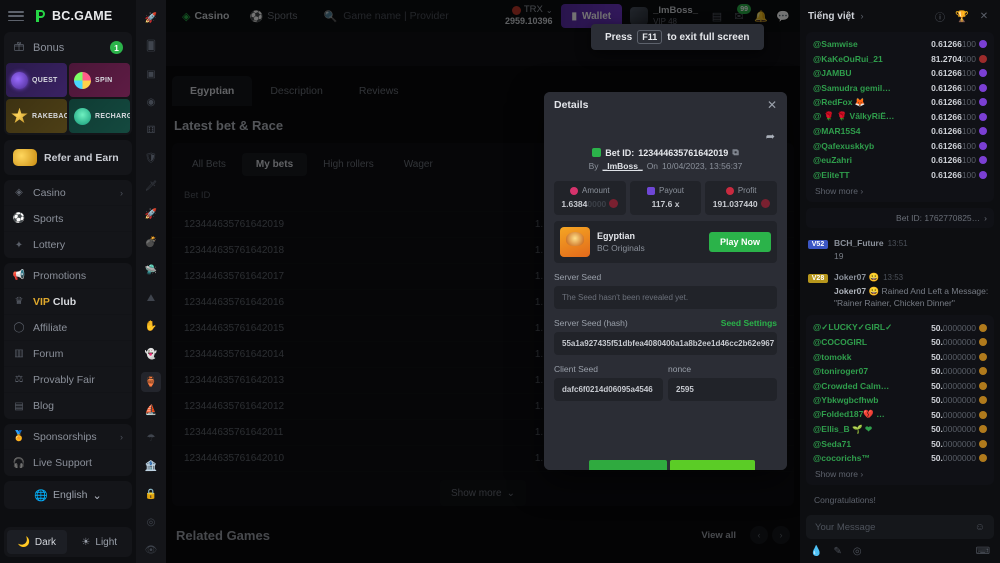 This screenshot has width=1000, height=563. What do you see at coordinates (68, 219) in the screenshot?
I see `sidebar-item-sports: ⚽ Sports` at bounding box center [68, 219].